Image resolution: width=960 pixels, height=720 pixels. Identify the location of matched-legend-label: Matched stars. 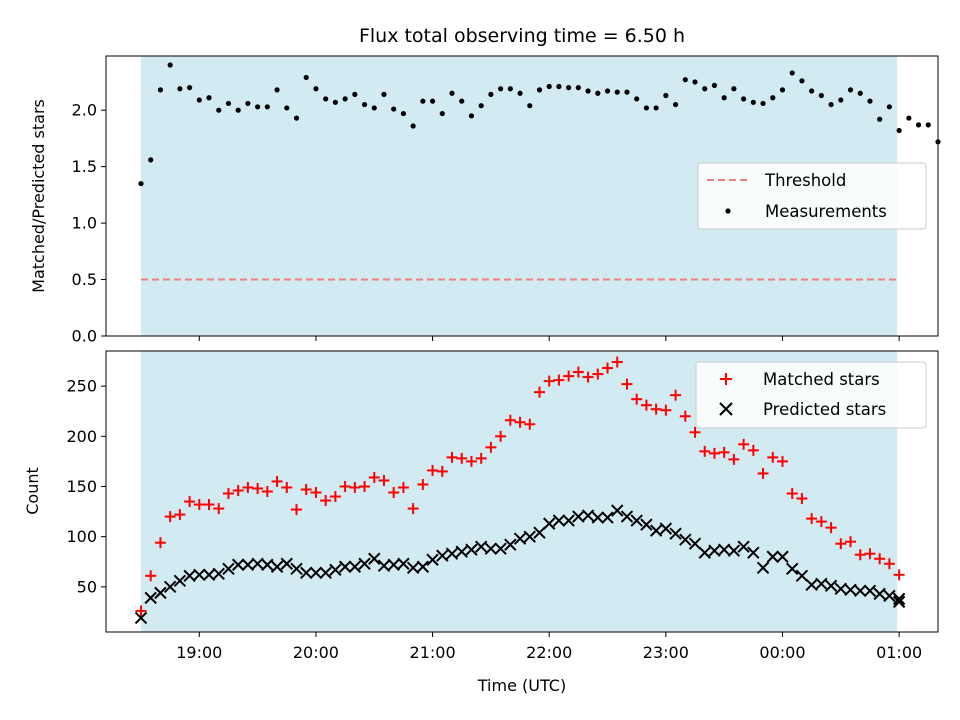
(821, 379).